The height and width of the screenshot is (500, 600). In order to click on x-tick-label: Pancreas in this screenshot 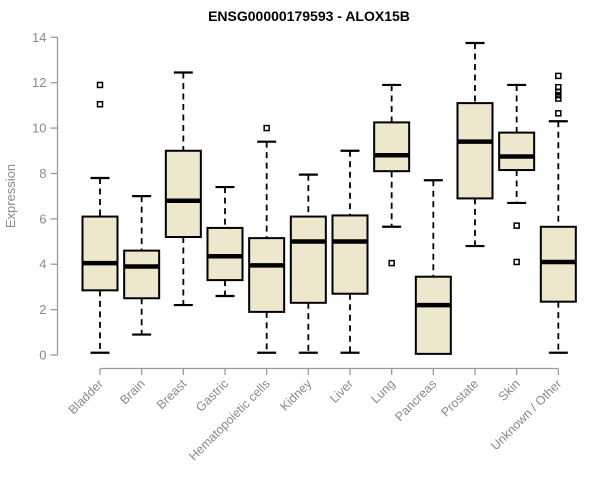, I will do `click(415, 400)`.